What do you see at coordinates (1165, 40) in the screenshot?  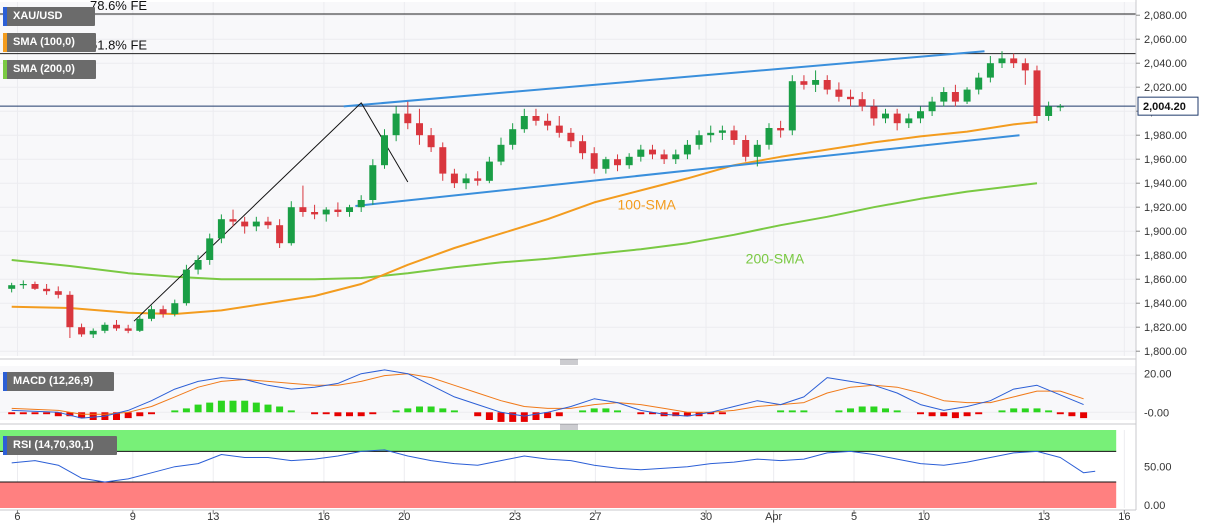 I see `y-tick-label: 2,060.00` at bounding box center [1165, 40].